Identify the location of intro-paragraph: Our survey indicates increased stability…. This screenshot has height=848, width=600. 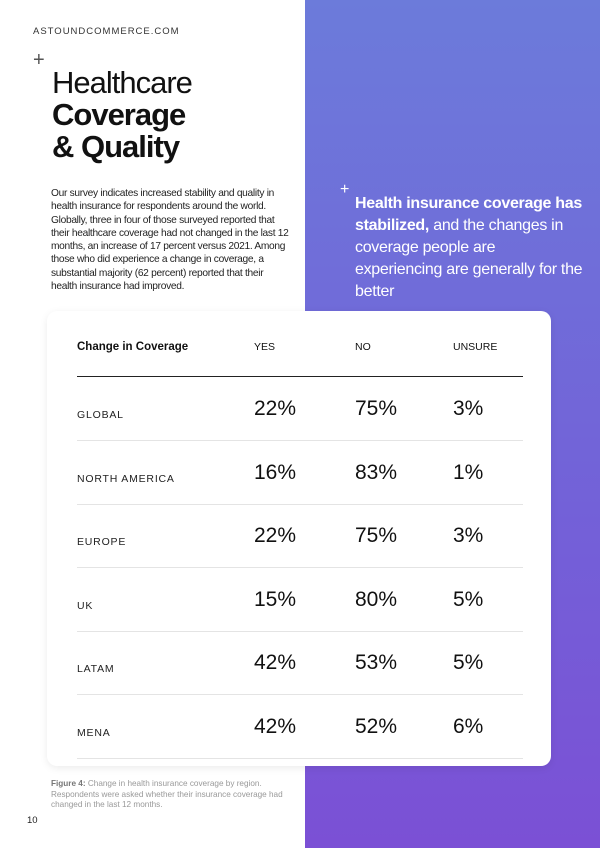
(170, 240).